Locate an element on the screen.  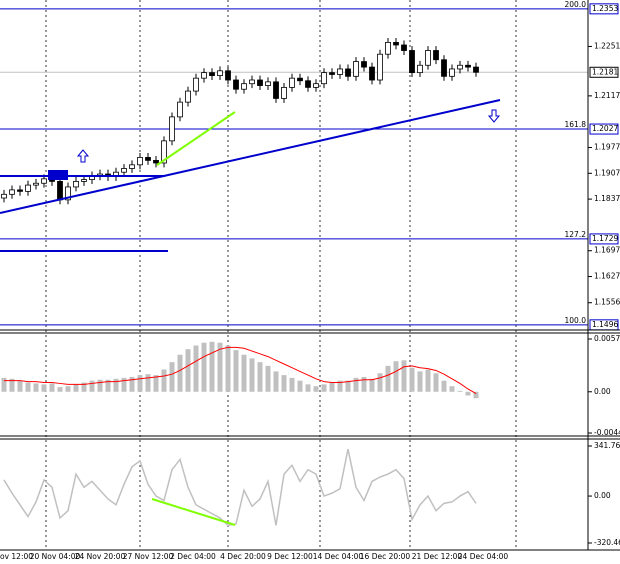
y-tick-label: 1.1697 is located at coordinates (607, 250).